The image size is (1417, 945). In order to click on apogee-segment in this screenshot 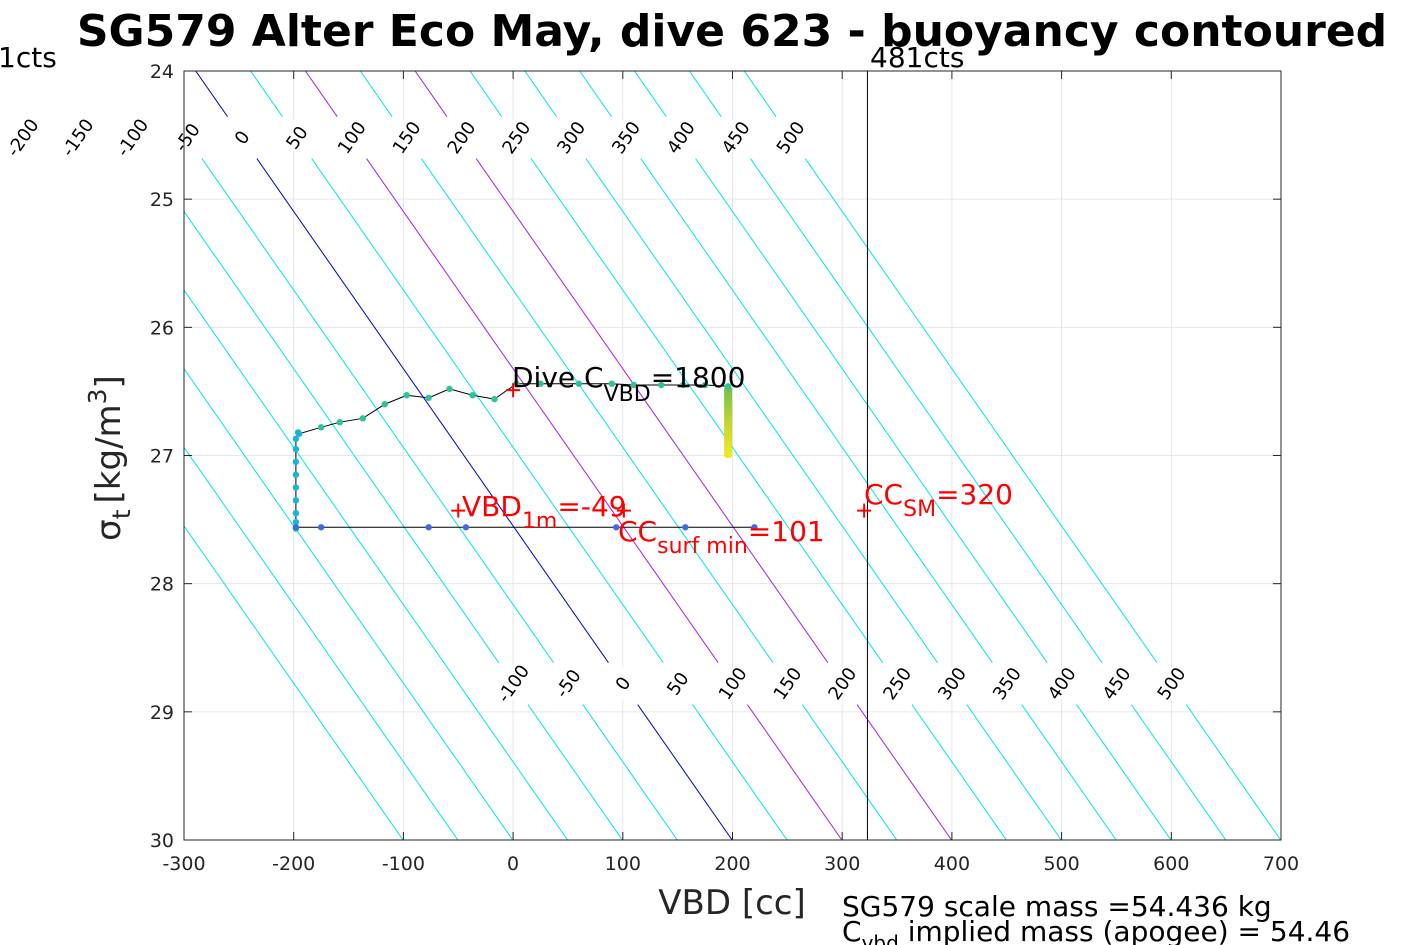, I will do `click(728, 422)`.